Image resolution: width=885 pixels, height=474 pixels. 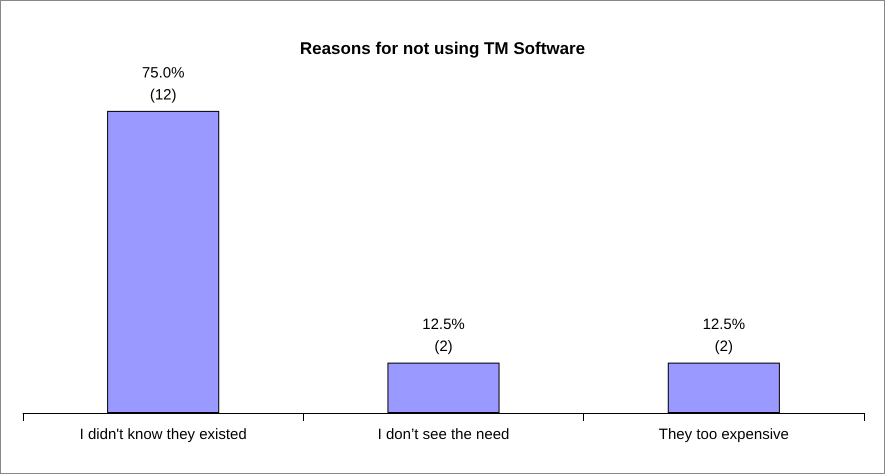 I want to click on chart-title: Reasons for not using TM Software, so click(x=443, y=48).